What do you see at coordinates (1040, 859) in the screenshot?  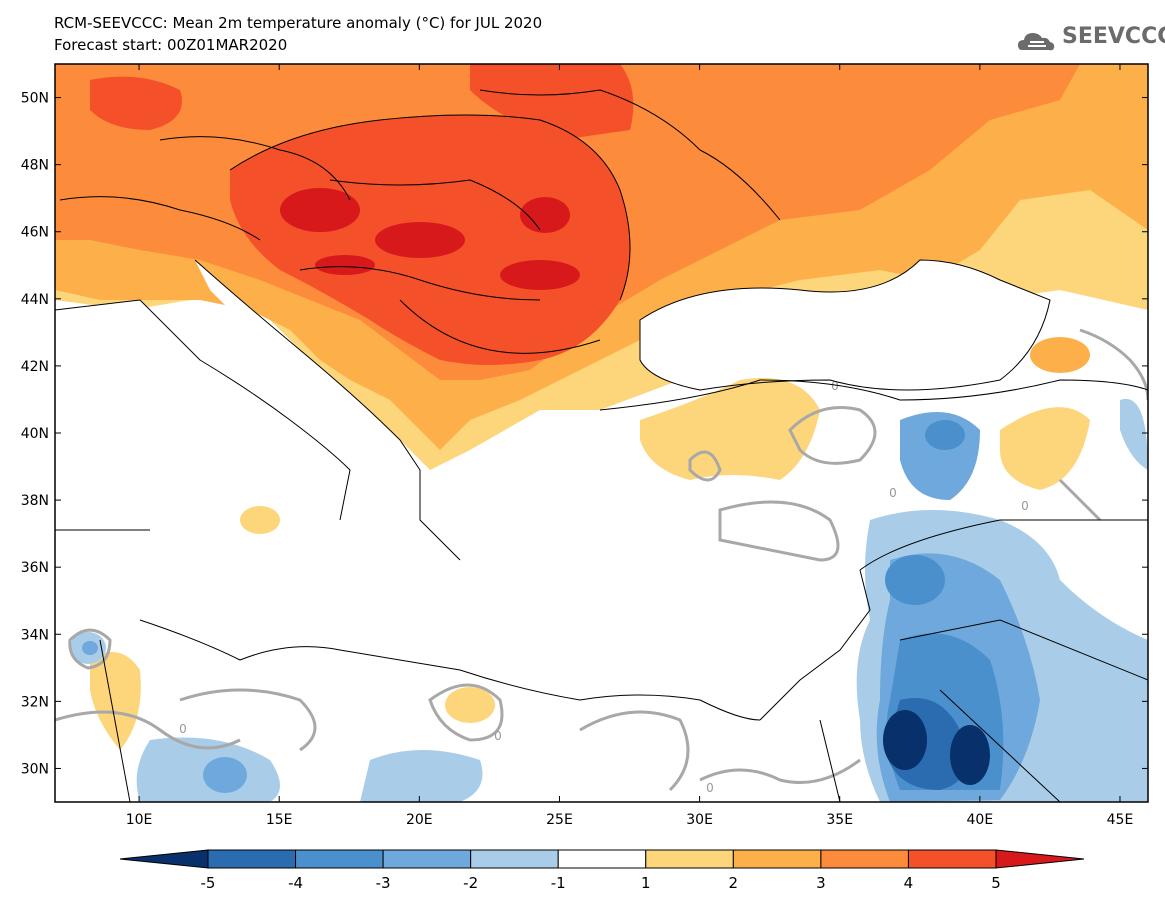 I see `colorbar-max-arrow` at bounding box center [1040, 859].